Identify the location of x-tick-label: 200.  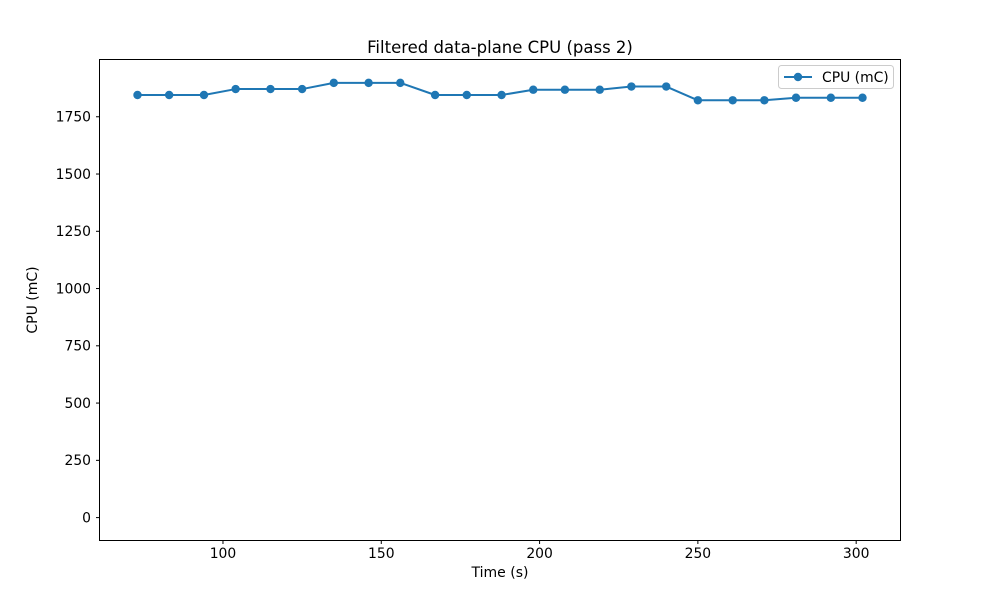
(539, 554).